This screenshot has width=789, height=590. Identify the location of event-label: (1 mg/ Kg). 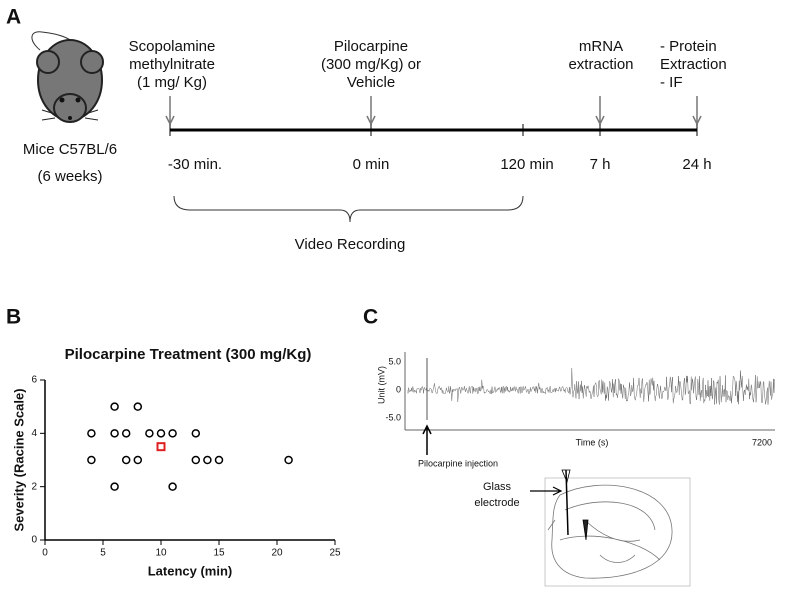
(172, 82).